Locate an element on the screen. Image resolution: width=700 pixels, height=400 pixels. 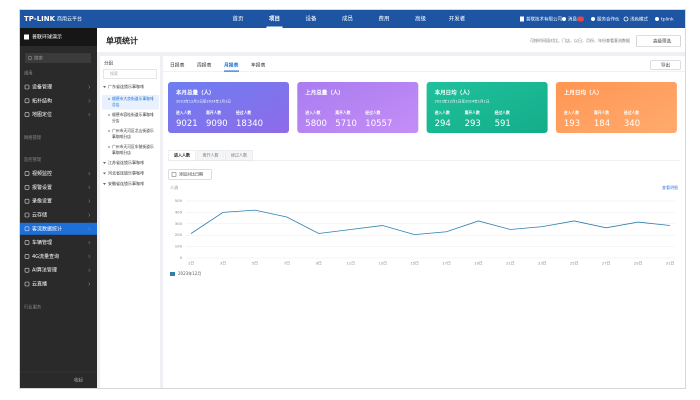
stat-card is located at coordinates (228, 107).